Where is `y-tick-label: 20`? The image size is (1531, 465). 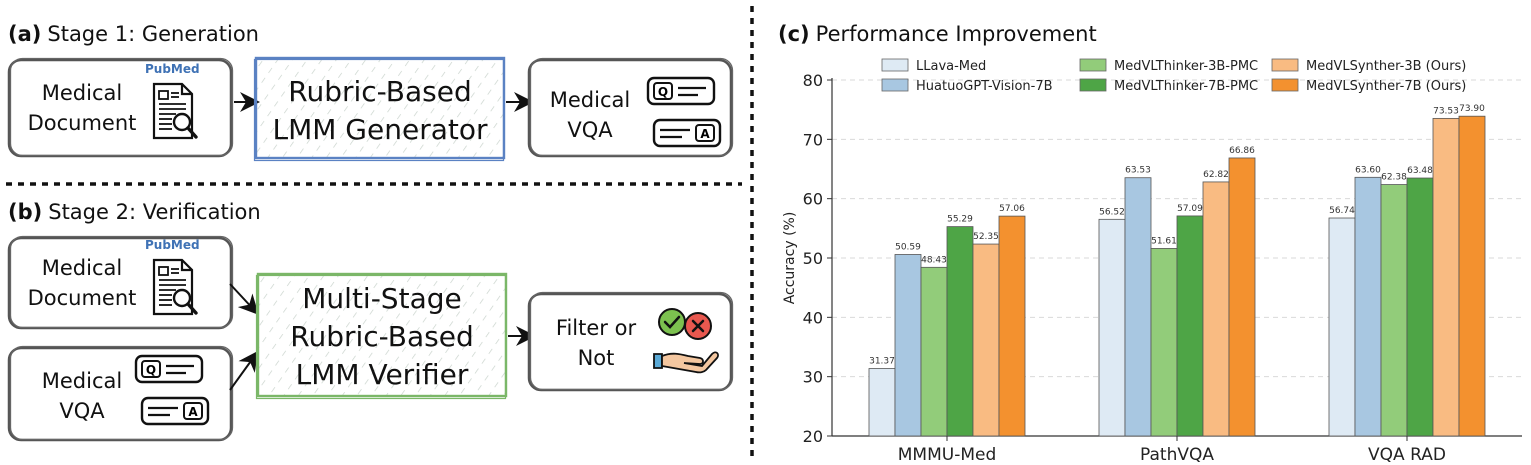
y-tick-label: 20 is located at coordinates (813, 436).